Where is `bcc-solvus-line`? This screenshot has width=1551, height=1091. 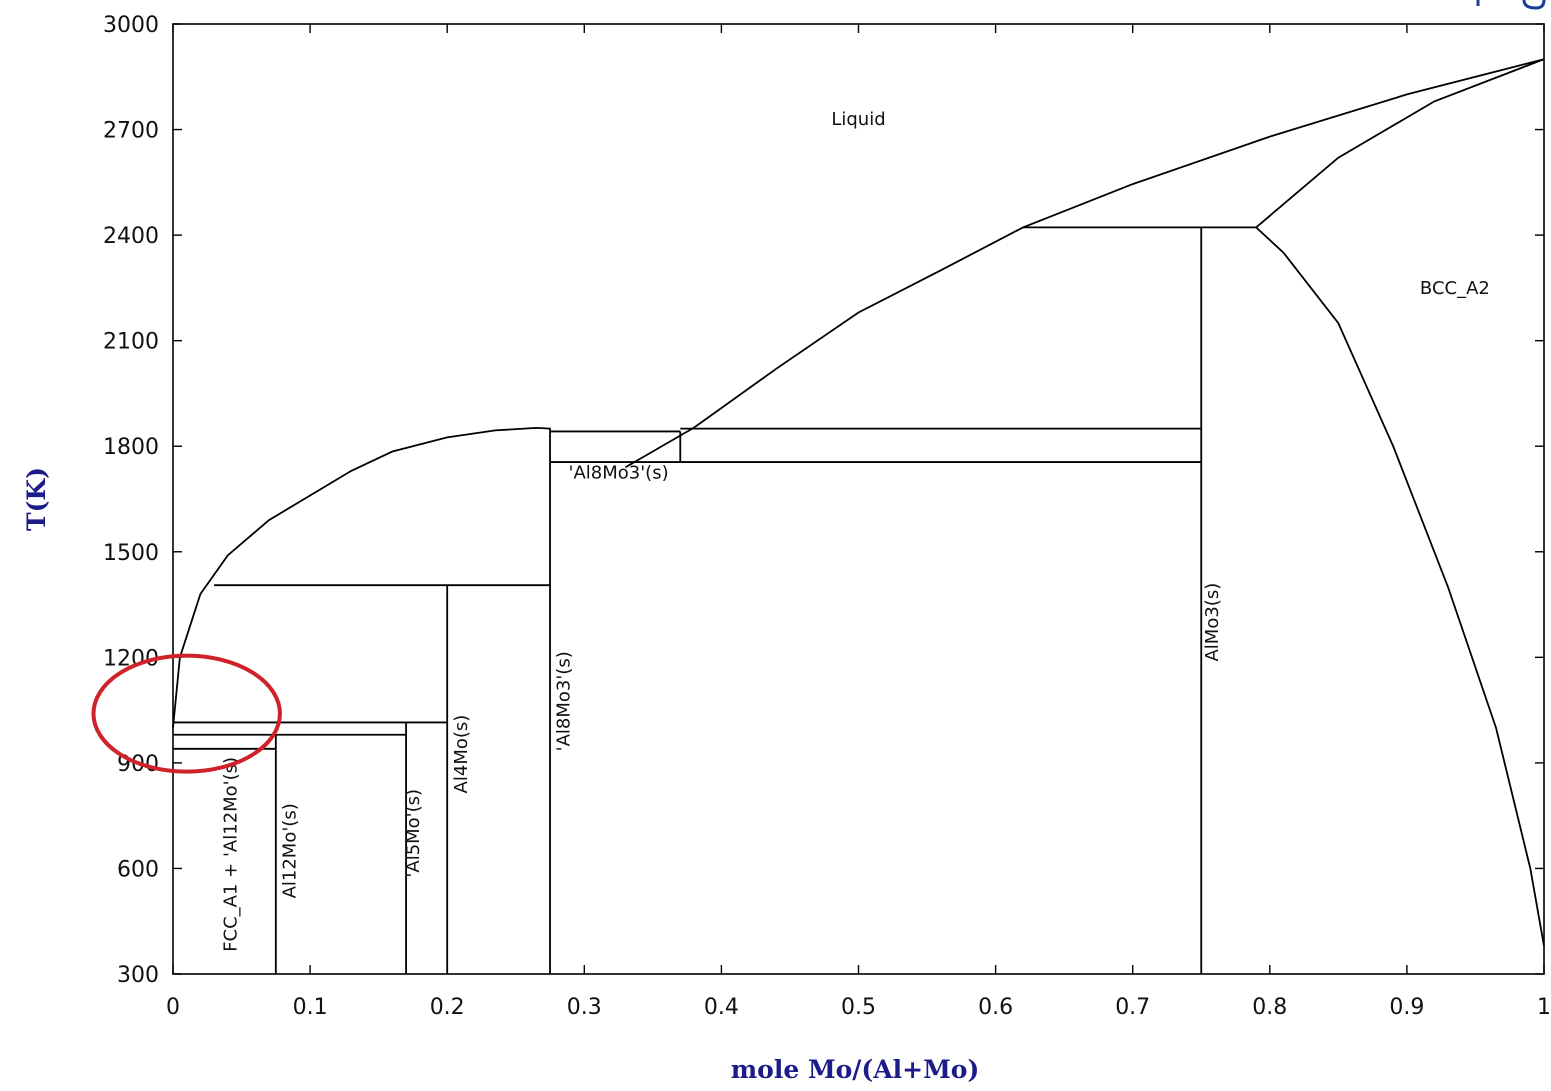 bcc-solvus-line is located at coordinates (1400, 586).